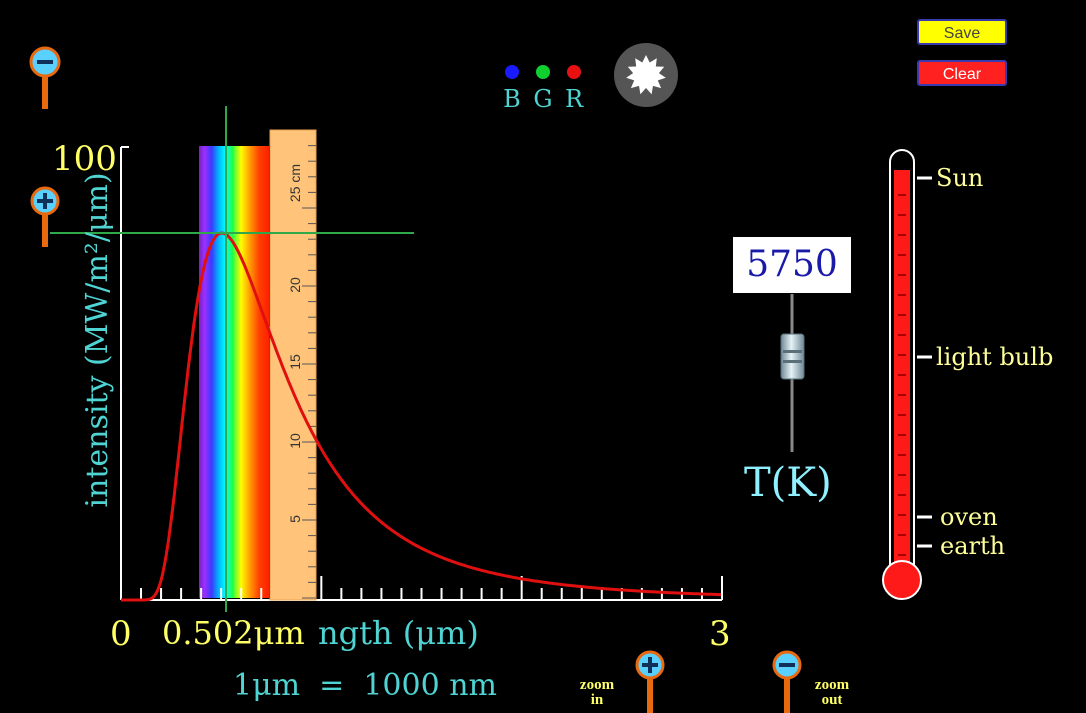 Image resolution: width=1086 pixels, height=713 pixels. I want to click on visible-spectrum-band, so click(234, 372).